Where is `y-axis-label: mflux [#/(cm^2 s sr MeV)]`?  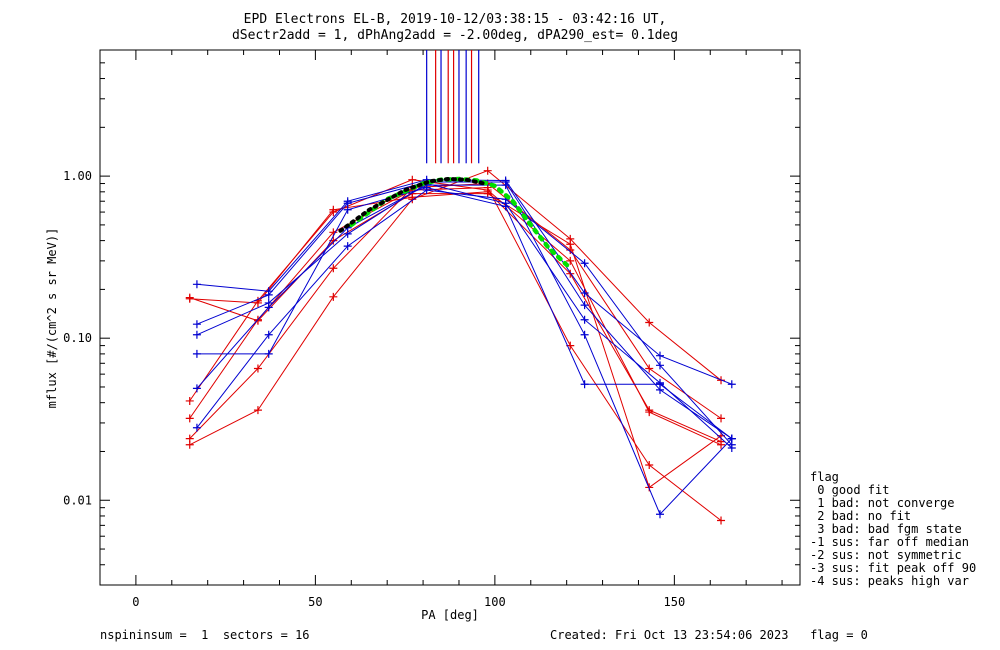 y-axis-label: mflux [#/(cm^2 s sr MeV)] is located at coordinates (52, 318).